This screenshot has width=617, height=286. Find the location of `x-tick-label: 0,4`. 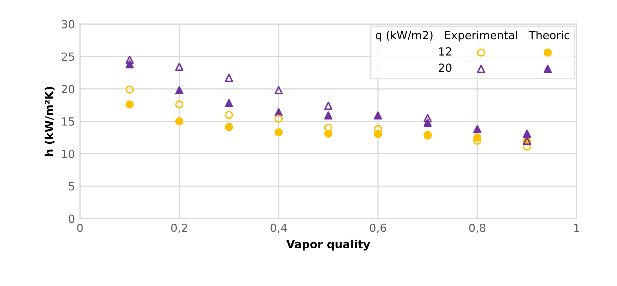

x-tick-label: 0,4 is located at coordinates (279, 229).